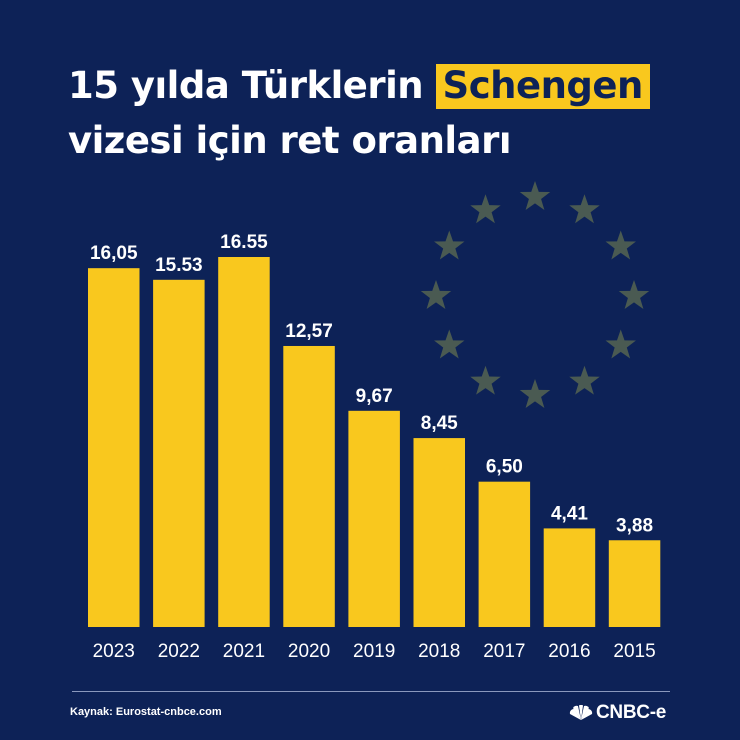 The height and width of the screenshot is (740, 740). What do you see at coordinates (634, 525) in the screenshot?
I see `value-label-2015: 3,88` at bounding box center [634, 525].